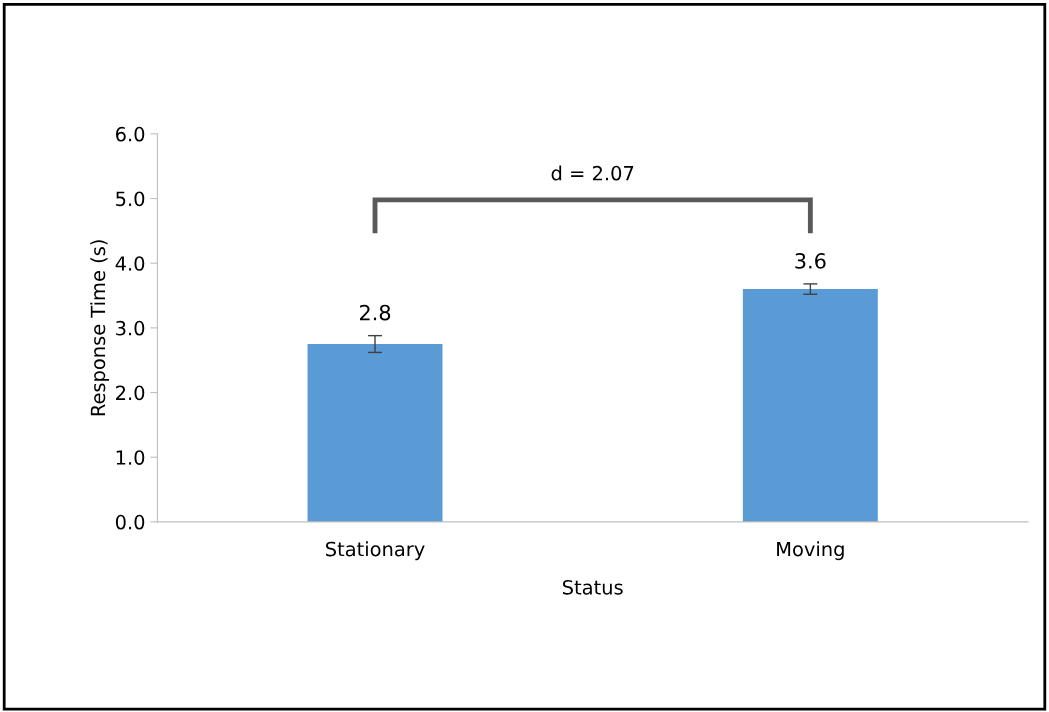 This screenshot has width=1049, height=712. What do you see at coordinates (130, 134) in the screenshot?
I see `y-tick-label: 6.0` at bounding box center [130, 134].